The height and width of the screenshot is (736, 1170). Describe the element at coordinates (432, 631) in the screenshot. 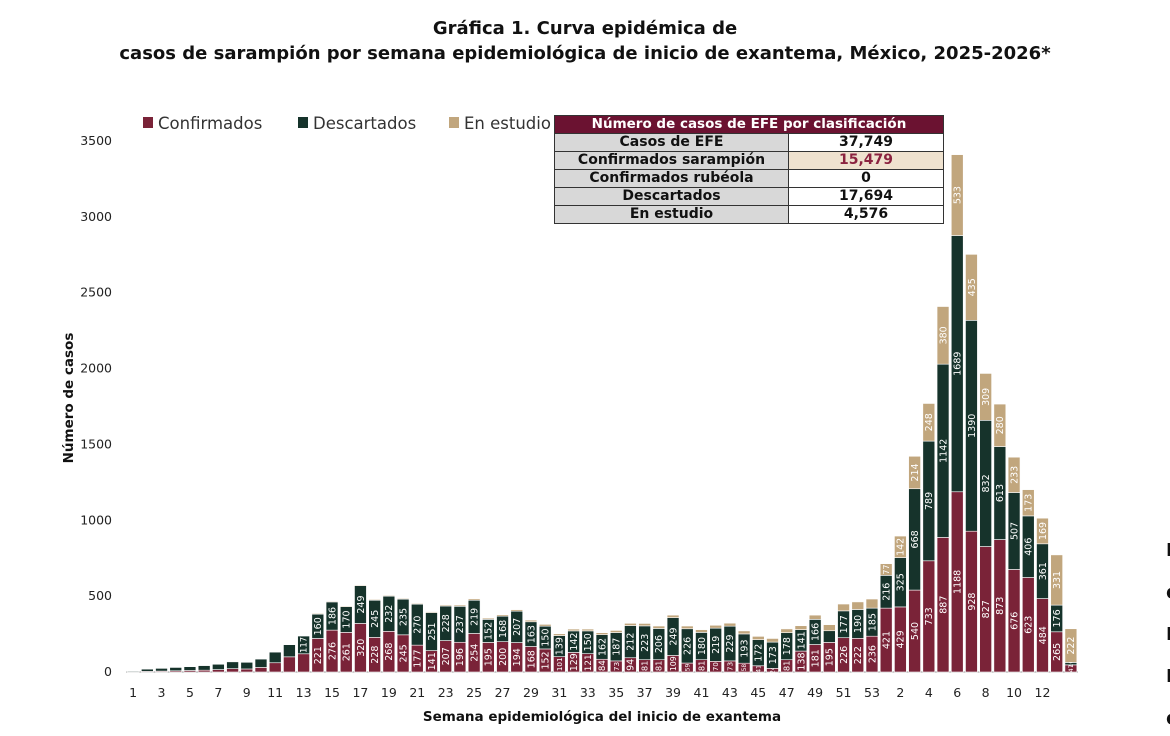

I see `bar-data-label: 251` at that location.